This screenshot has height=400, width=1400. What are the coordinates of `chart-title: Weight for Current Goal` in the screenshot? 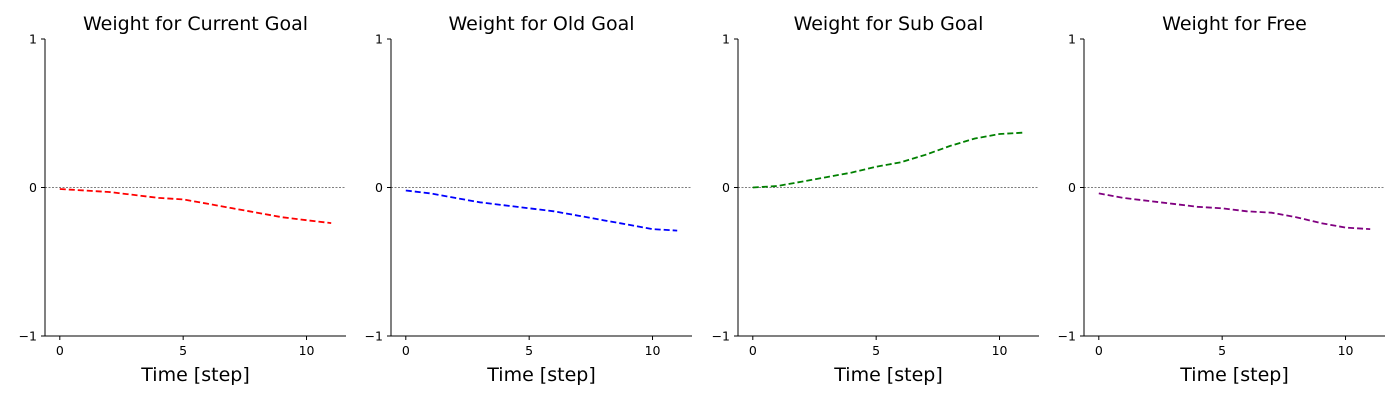 It's located at (195, 24).